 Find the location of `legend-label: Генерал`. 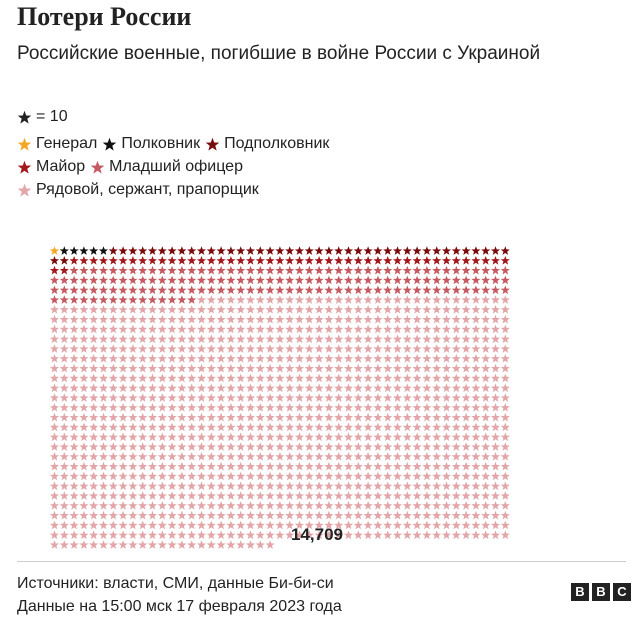

legend-label: Генерал is located at coordinates (67, 143).